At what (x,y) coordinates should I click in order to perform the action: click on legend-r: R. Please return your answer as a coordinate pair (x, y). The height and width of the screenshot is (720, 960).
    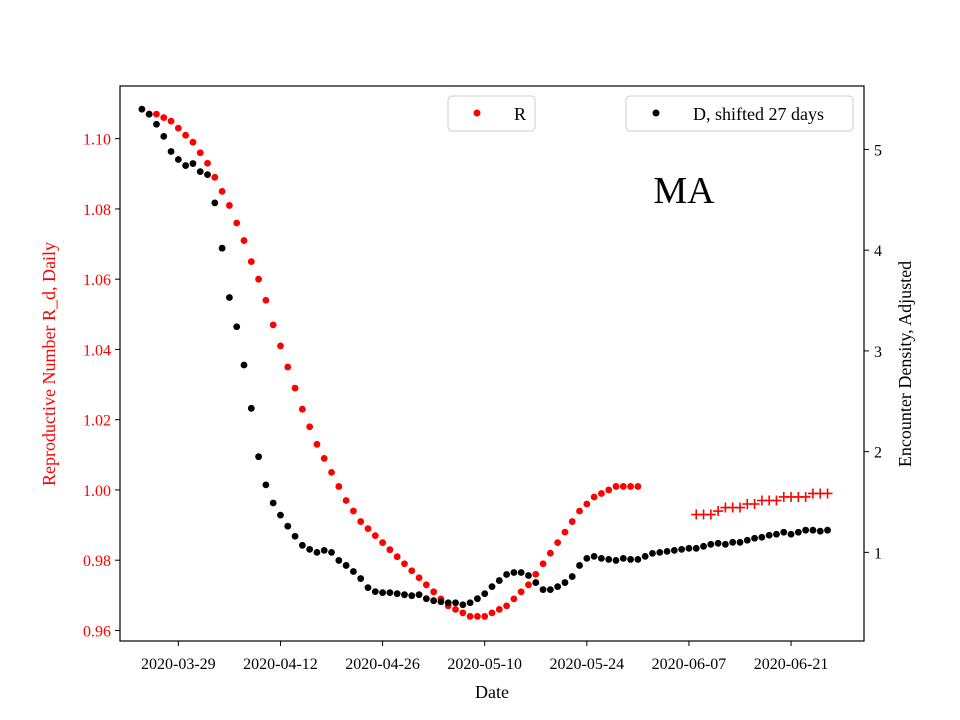
    Looking at the image, I should click on (491, 113).